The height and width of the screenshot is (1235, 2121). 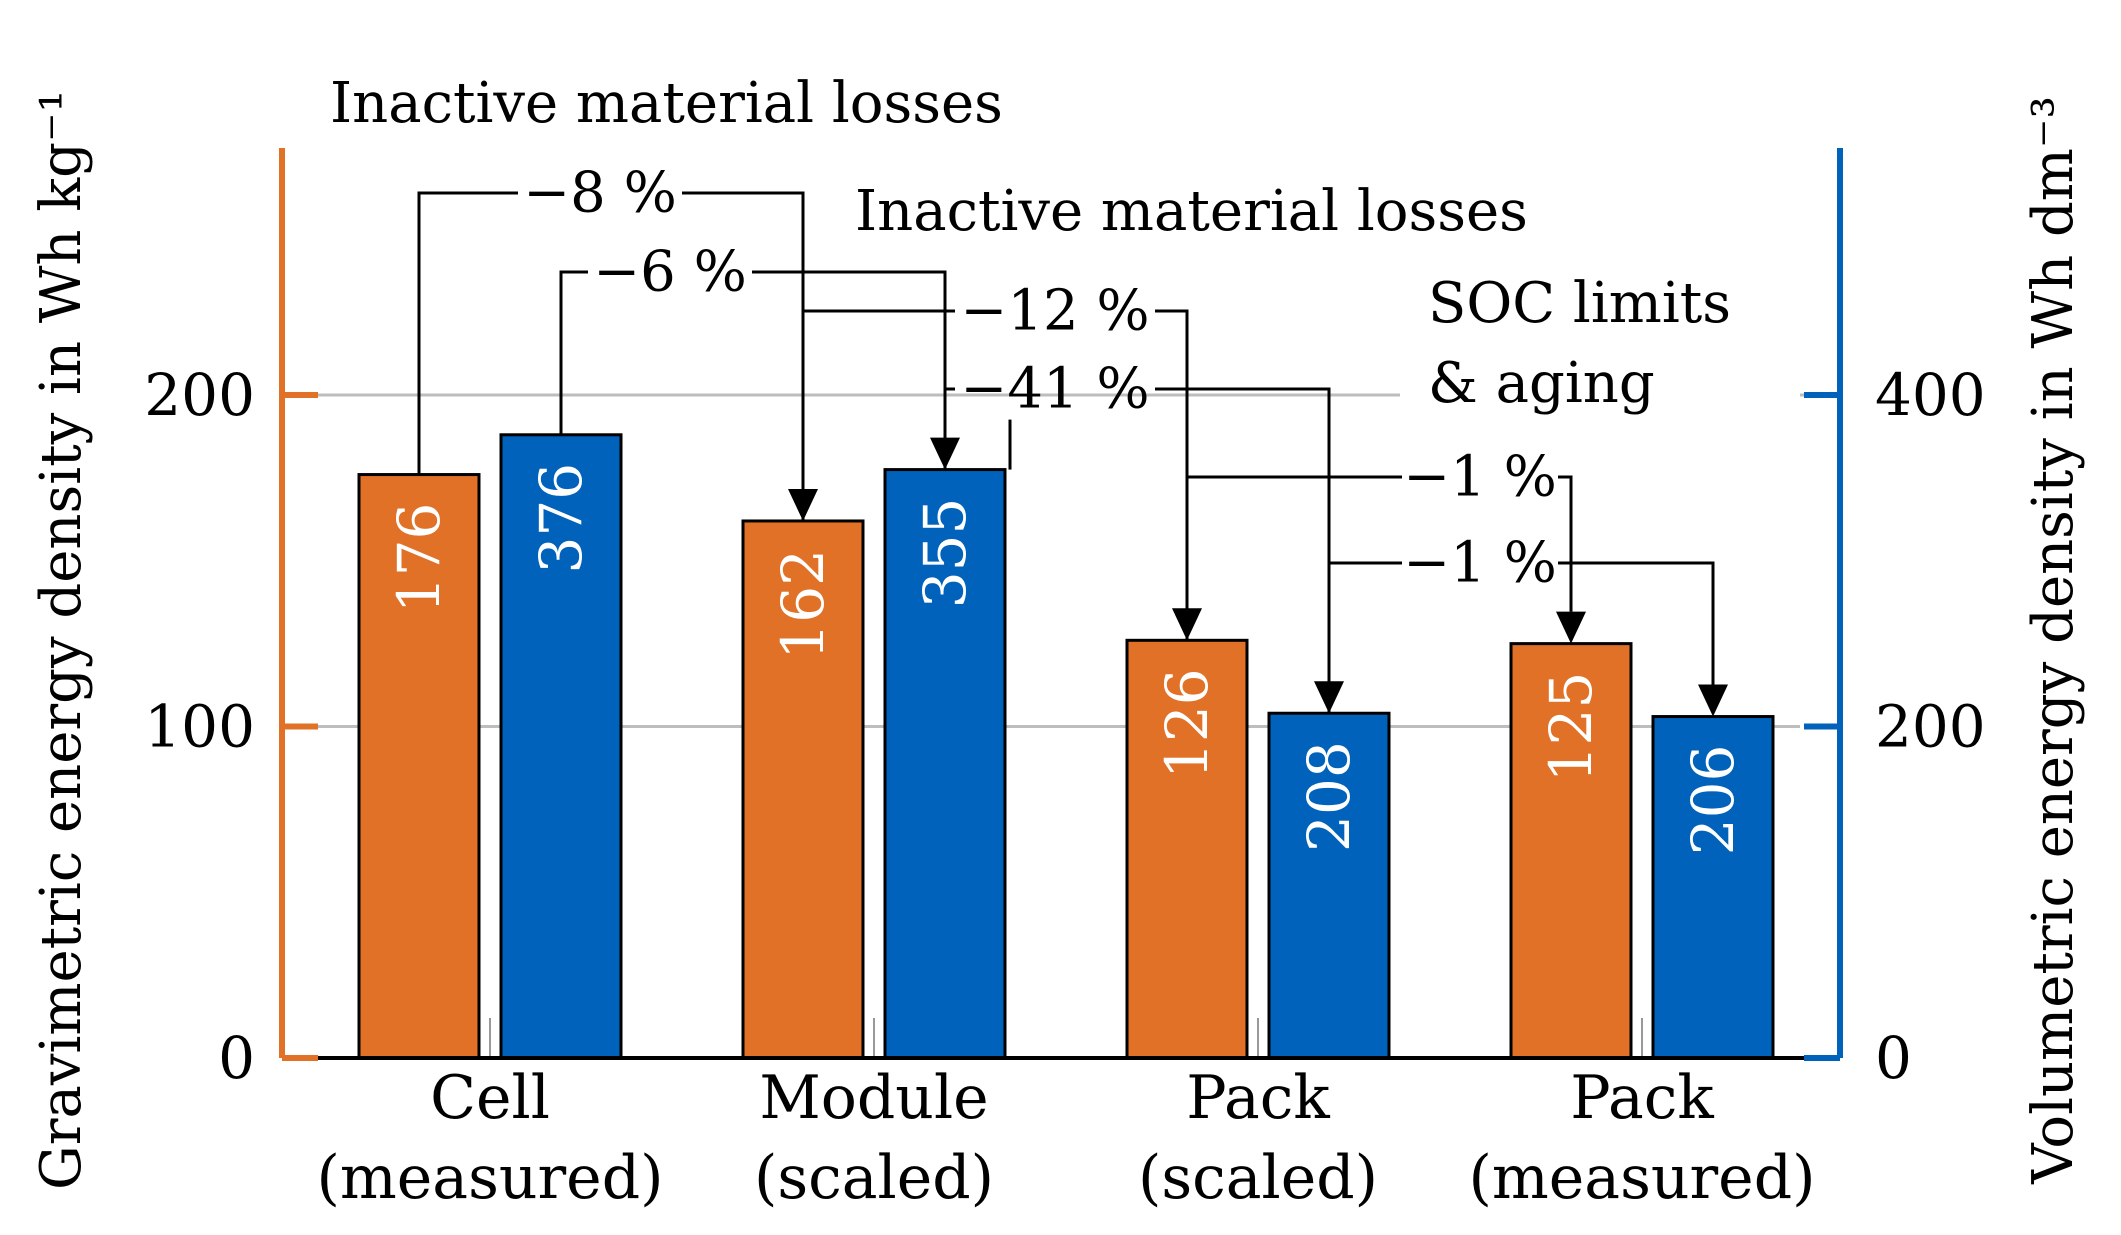 What do you see at coordinates (803, 604) in the screenshot?
I see `bar-value-label: 162` at bounding box center [803, 604].